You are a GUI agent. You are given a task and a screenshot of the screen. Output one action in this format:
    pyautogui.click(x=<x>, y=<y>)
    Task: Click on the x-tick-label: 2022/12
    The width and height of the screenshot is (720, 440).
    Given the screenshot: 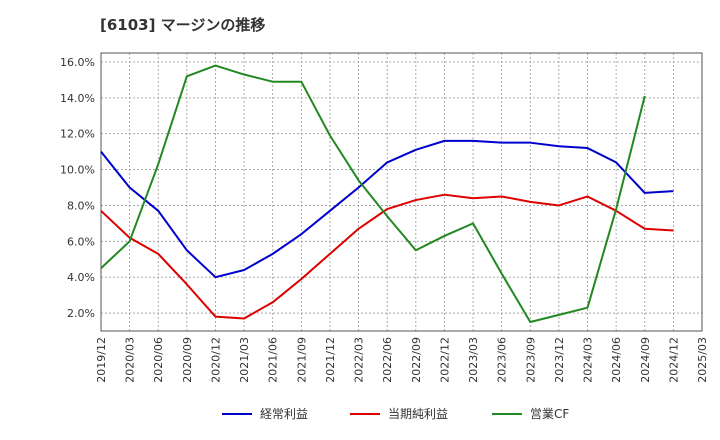 What is the action you would take?
    pyautogui.click(x=444, y=360)
    